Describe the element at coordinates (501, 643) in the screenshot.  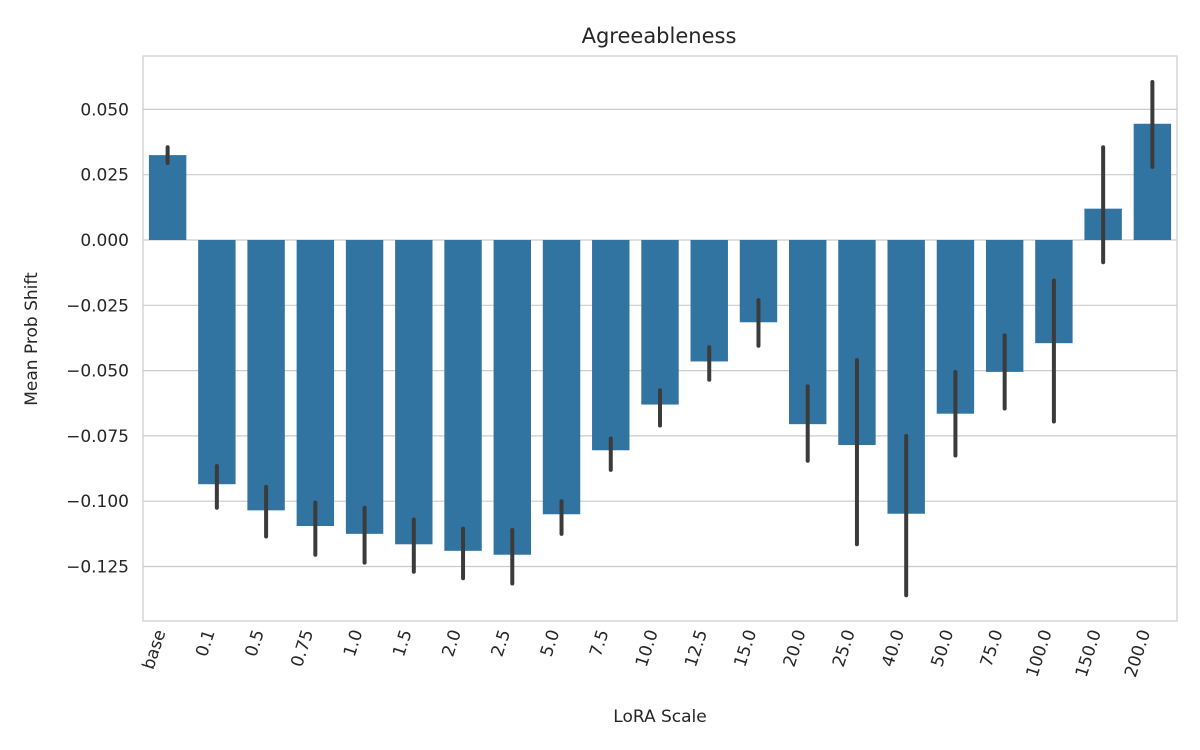
I see `x-tick-label: 2.5` at that location.